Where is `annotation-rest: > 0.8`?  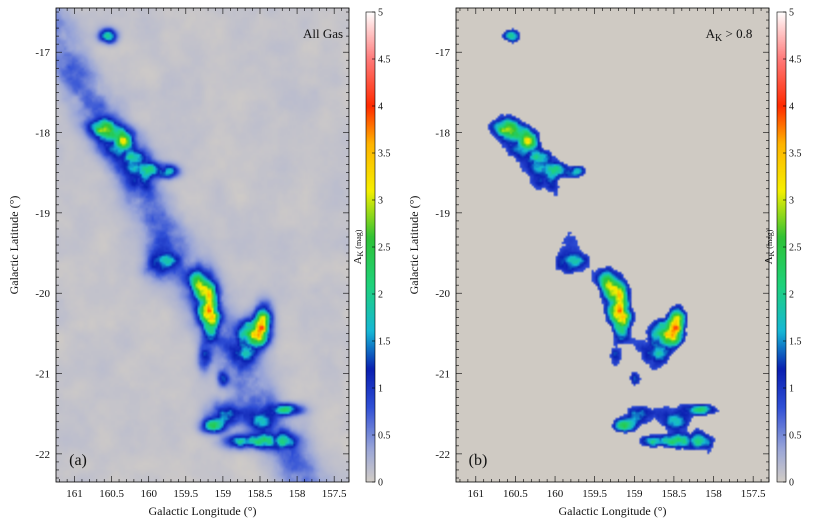 annotation-rest: > 0.8 is located at coordinates (737, 33).